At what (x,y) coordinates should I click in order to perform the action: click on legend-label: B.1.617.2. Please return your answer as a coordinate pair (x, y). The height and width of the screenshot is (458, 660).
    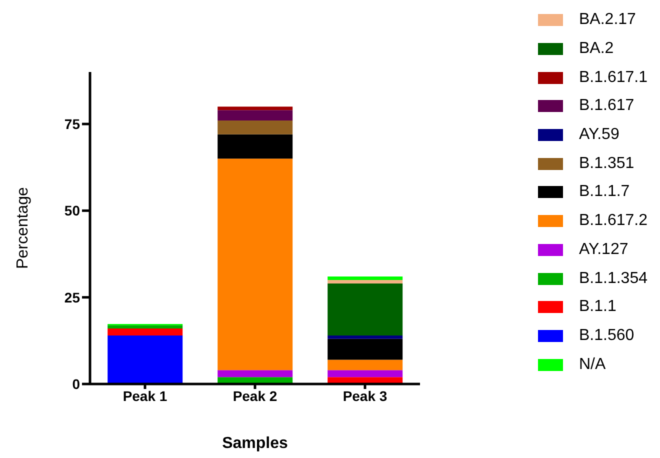
    Looking at the image, I should click on (613, 221).